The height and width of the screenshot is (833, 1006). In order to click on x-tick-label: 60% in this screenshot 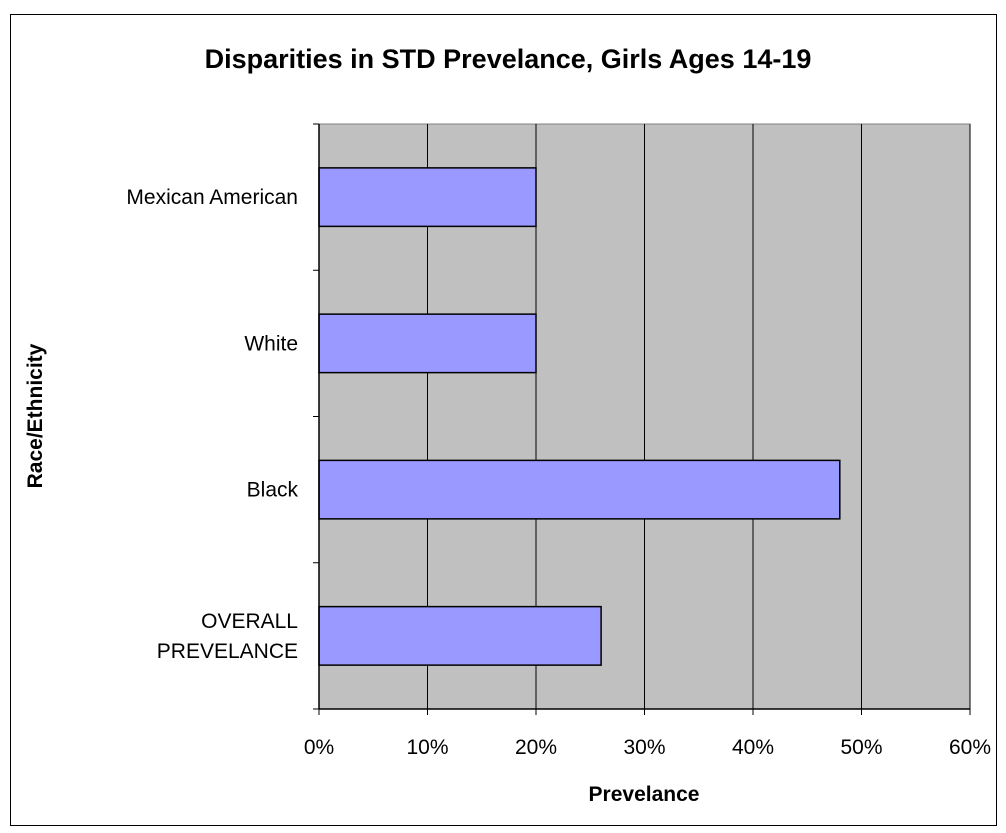, I will do `click(970, 747)`.